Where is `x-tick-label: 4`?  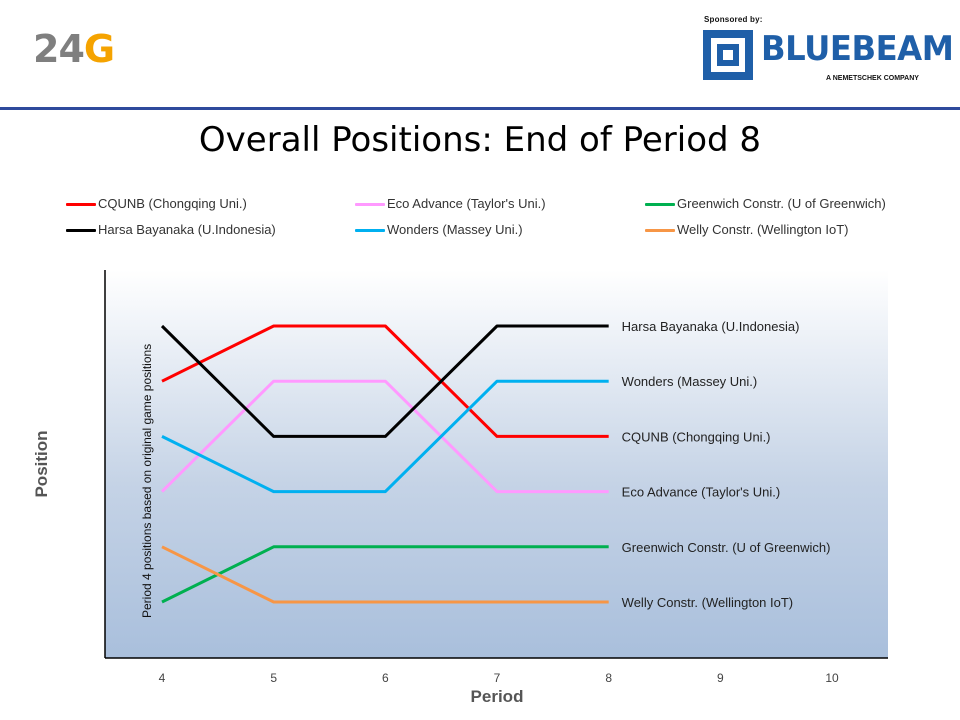 x-tick-label: 4 is located at coordinates (162, 678).